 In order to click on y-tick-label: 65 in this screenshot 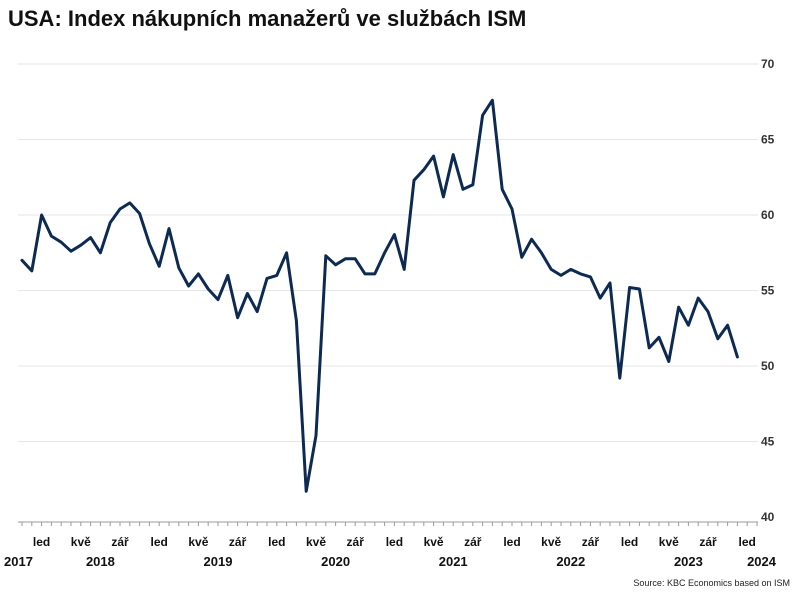, I will do `click(768, 140)`.